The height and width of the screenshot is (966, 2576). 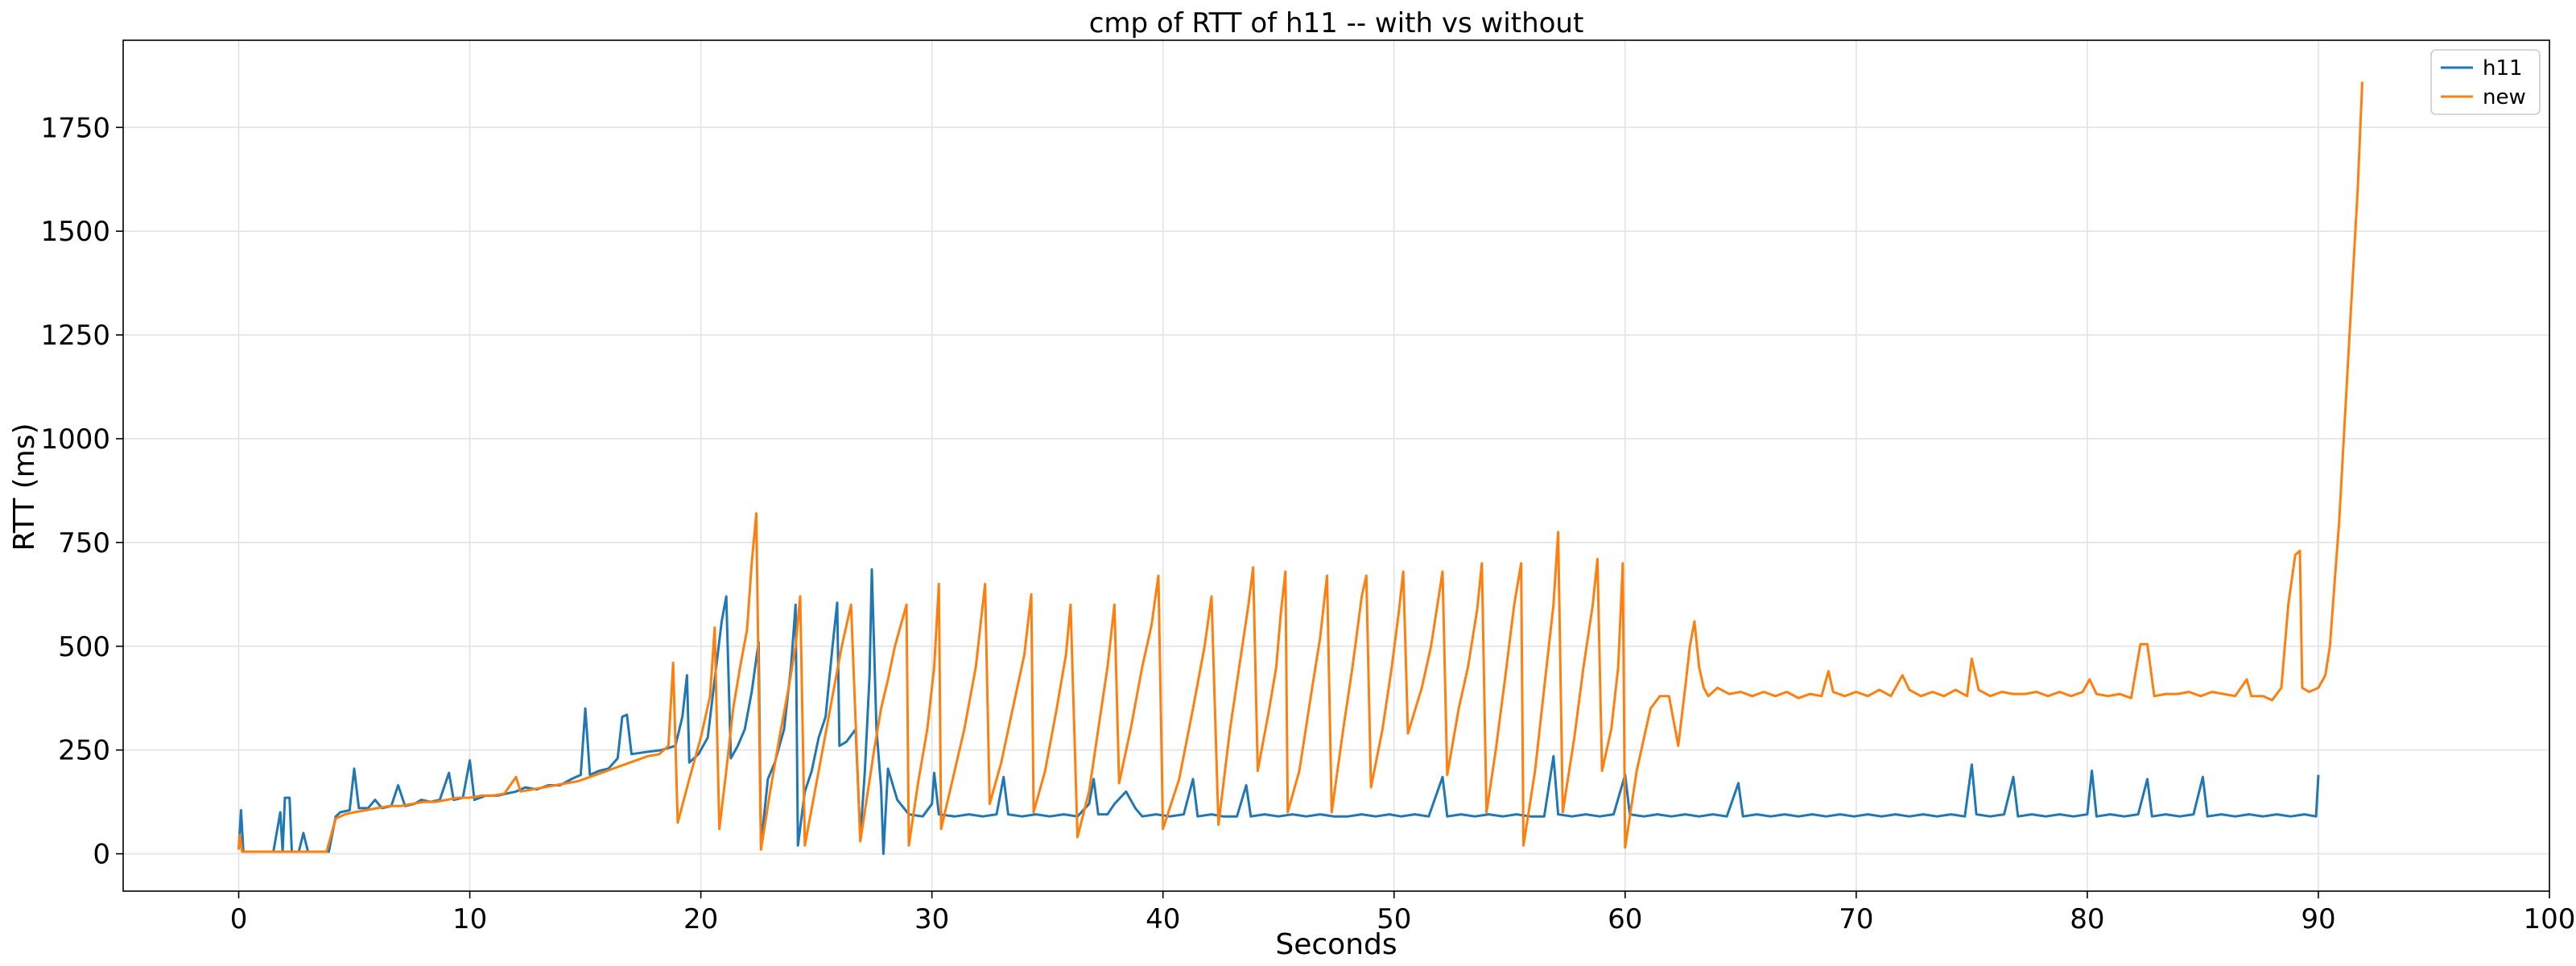 I want to click on legend-label-new: new, so click(x=2504, y=97).